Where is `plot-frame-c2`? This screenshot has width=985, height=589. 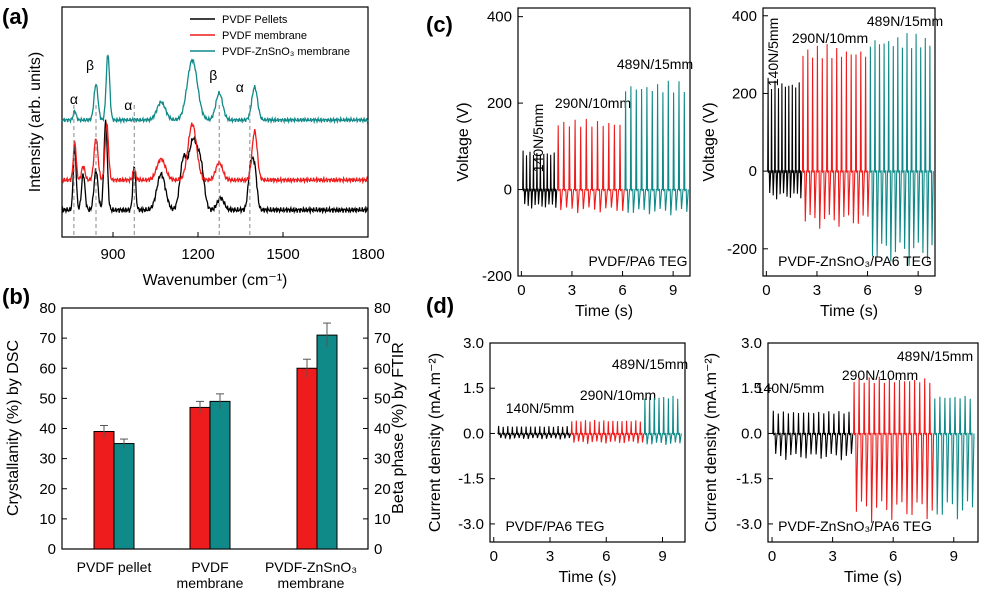
plot-frame-c2 is located at coordinates (849, 142).